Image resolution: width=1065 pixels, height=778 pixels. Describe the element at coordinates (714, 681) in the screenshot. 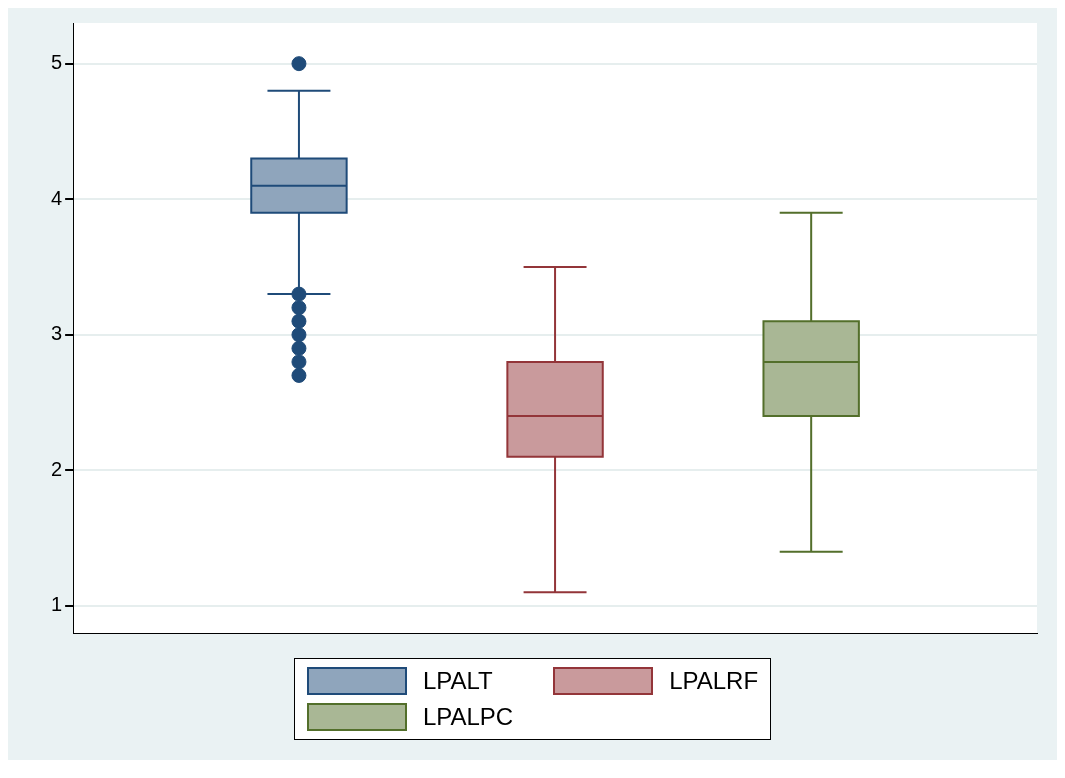

I see `legend-label: LPALRF` at that location.